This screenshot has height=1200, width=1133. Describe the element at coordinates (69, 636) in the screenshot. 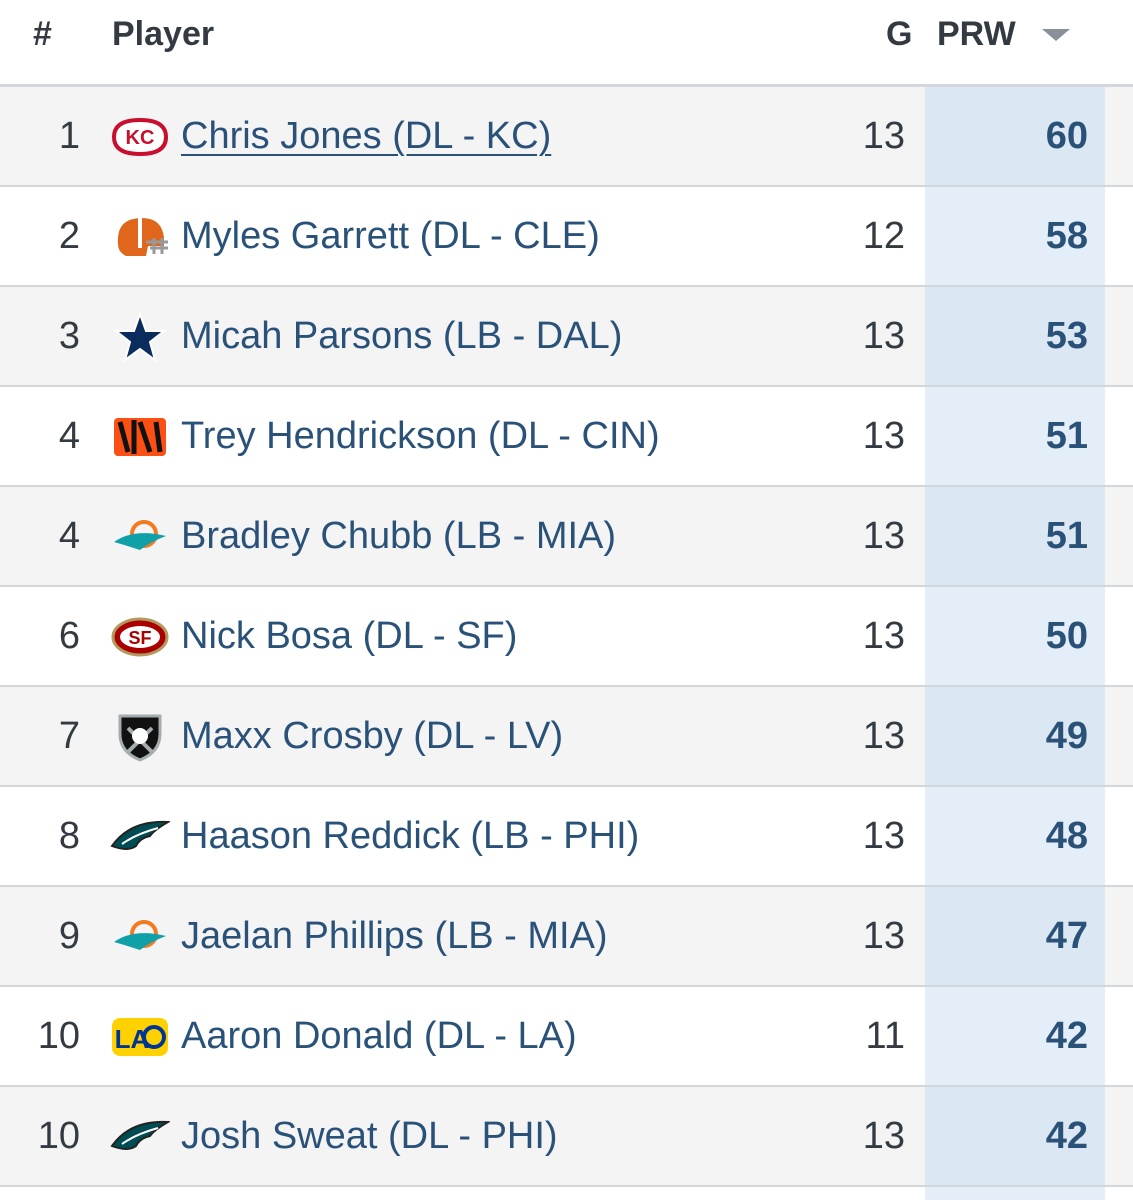

I see `rank-cell: 6` at that location.